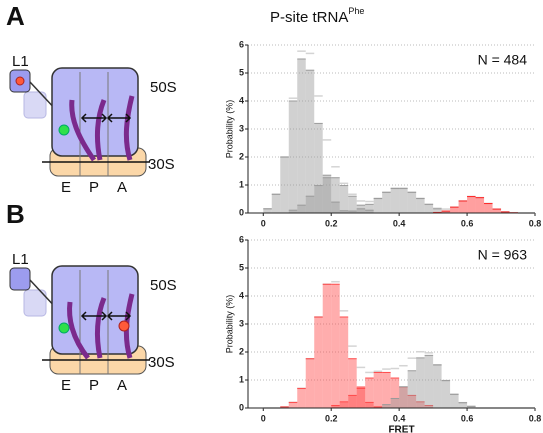  Describe the element at coordinates (467, 418) in the screenshot. I see `x-tick-label: 0.6` at that location.